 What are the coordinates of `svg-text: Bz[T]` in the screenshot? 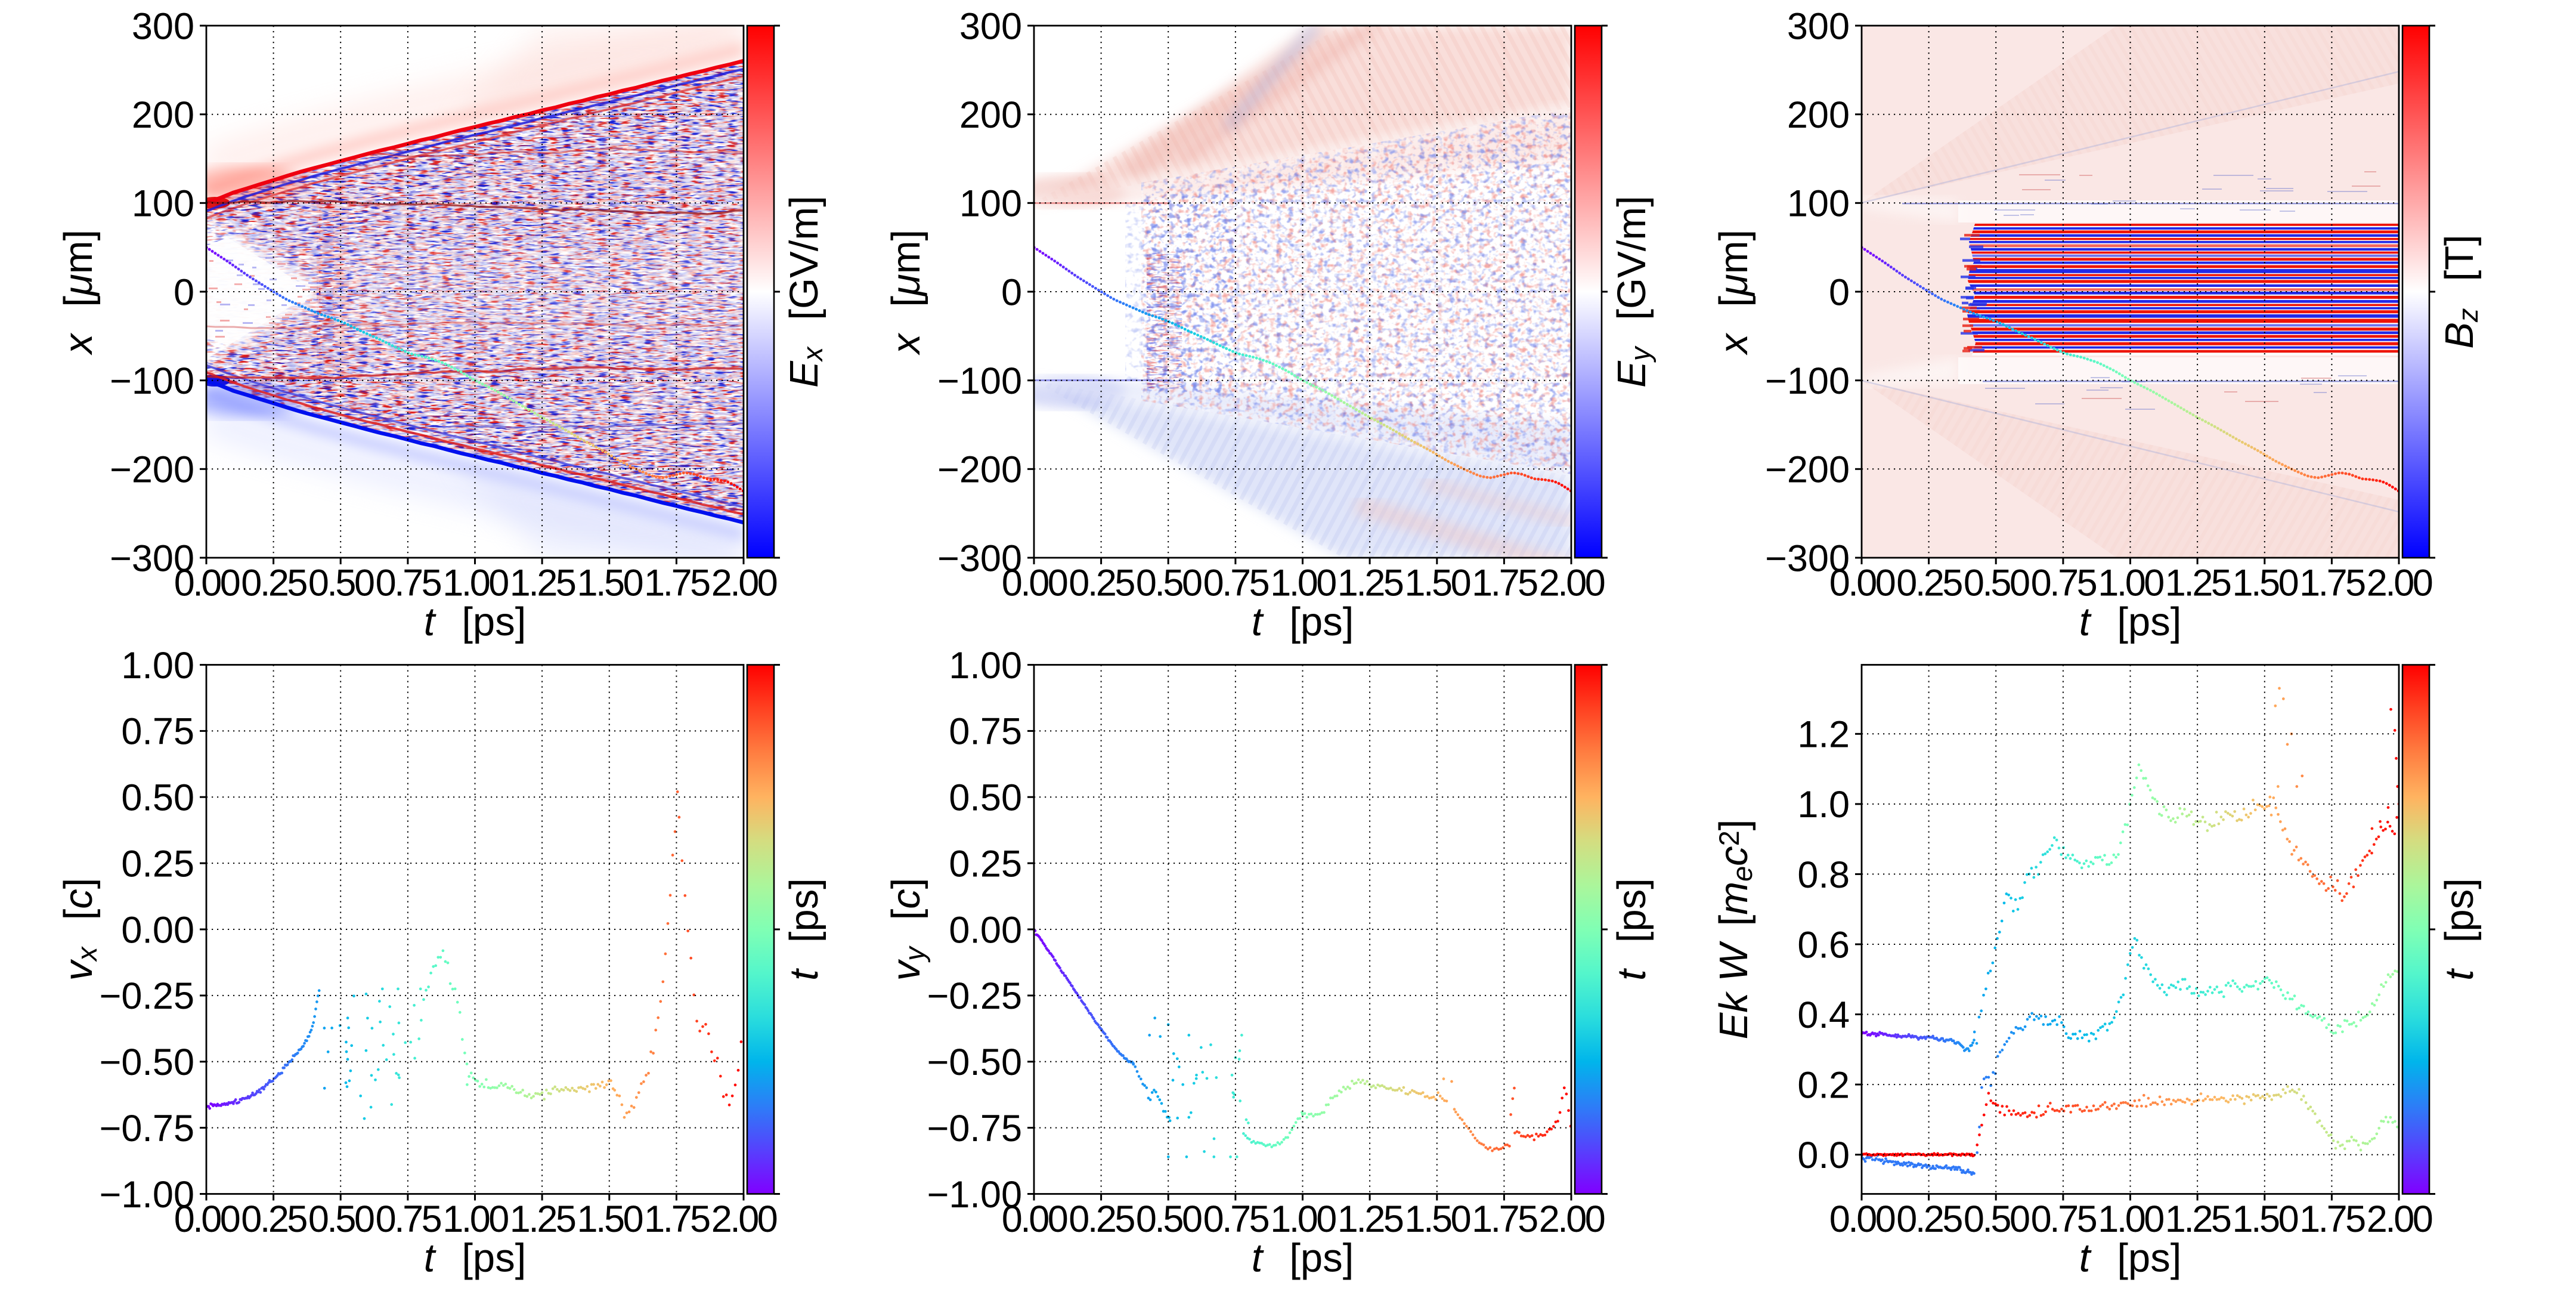 It's located at (2460, 291).